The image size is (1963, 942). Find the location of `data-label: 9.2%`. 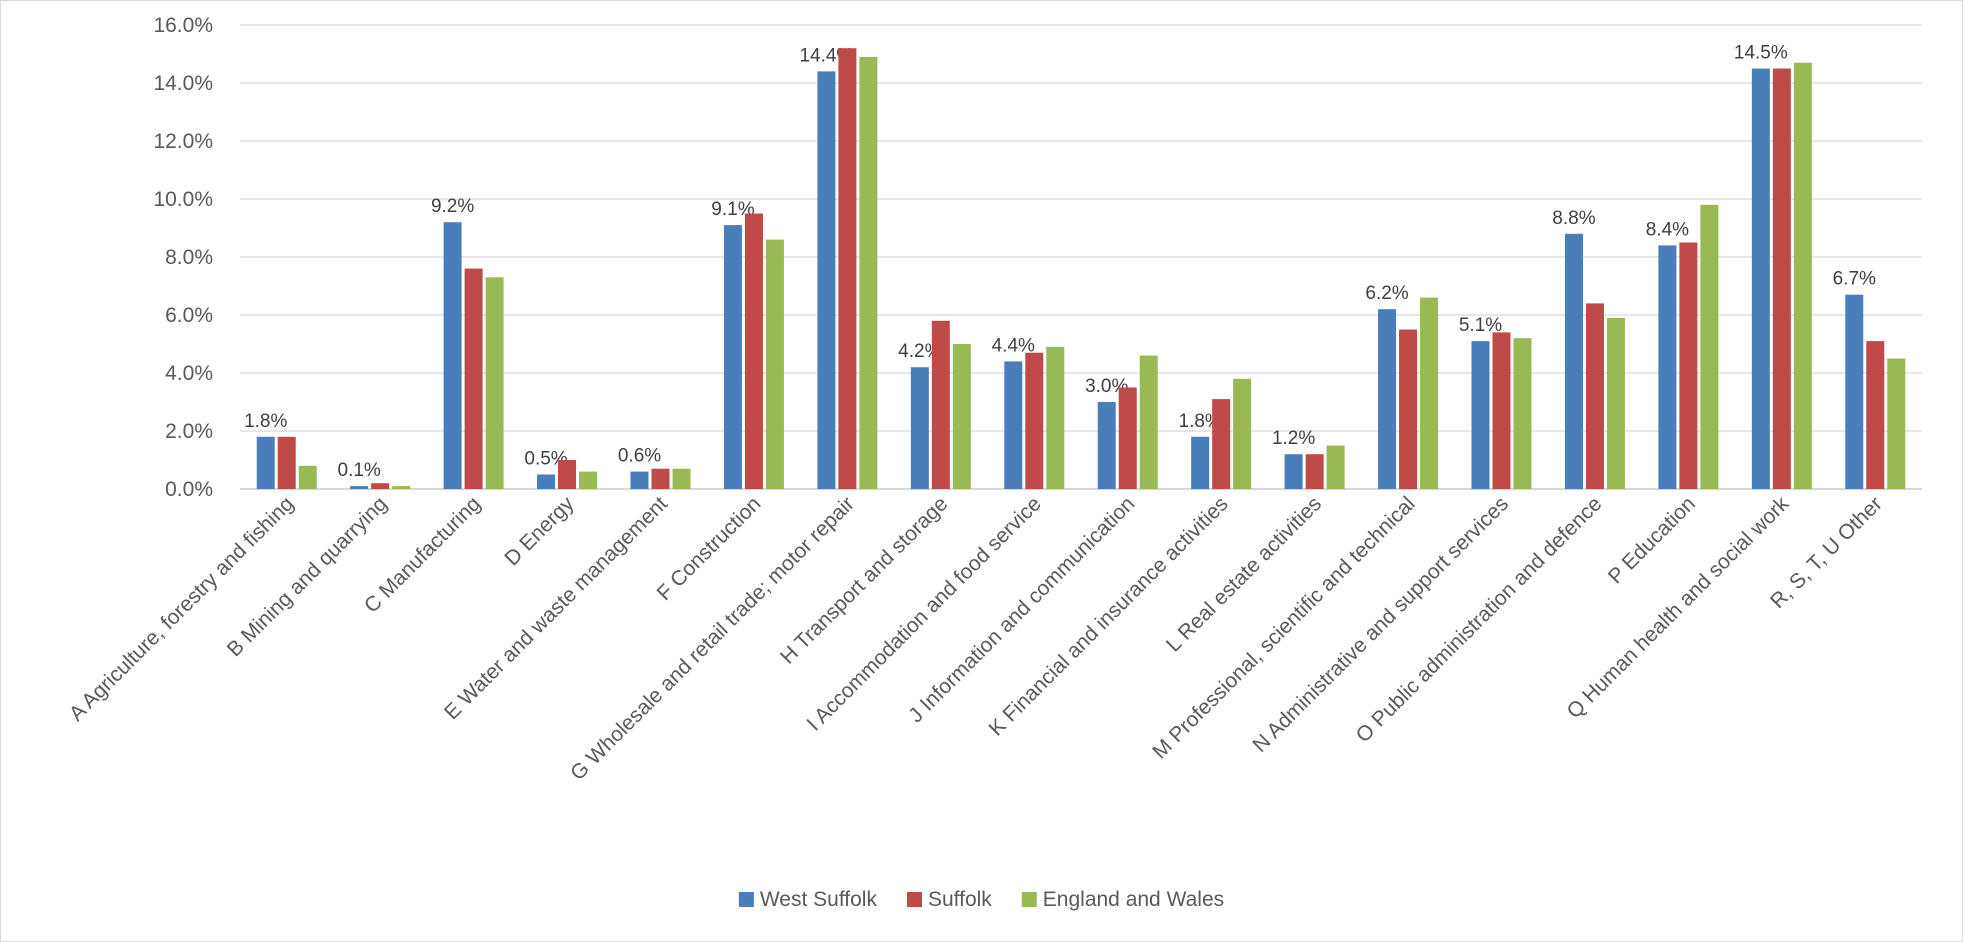

data-label: 9.2% is located at coordinates (452, 206).